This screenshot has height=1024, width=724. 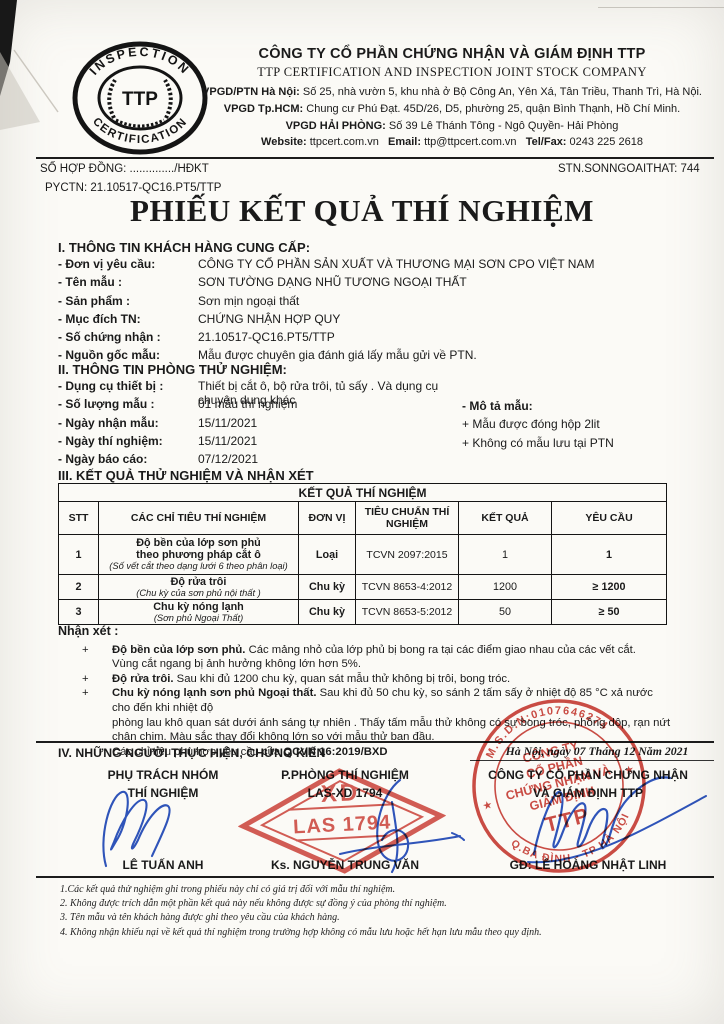 I want to click on info-label: - Ngày thí nghiệm:, so click(x=110, y=440).